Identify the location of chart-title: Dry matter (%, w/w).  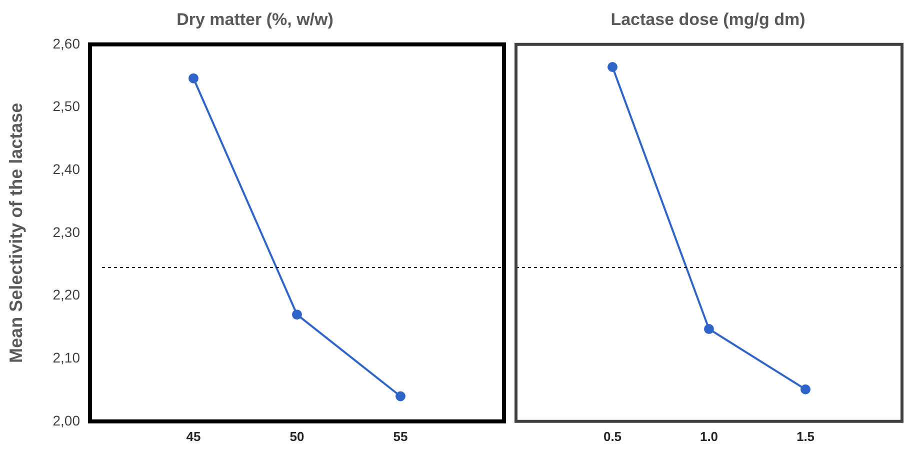
(255, 19).